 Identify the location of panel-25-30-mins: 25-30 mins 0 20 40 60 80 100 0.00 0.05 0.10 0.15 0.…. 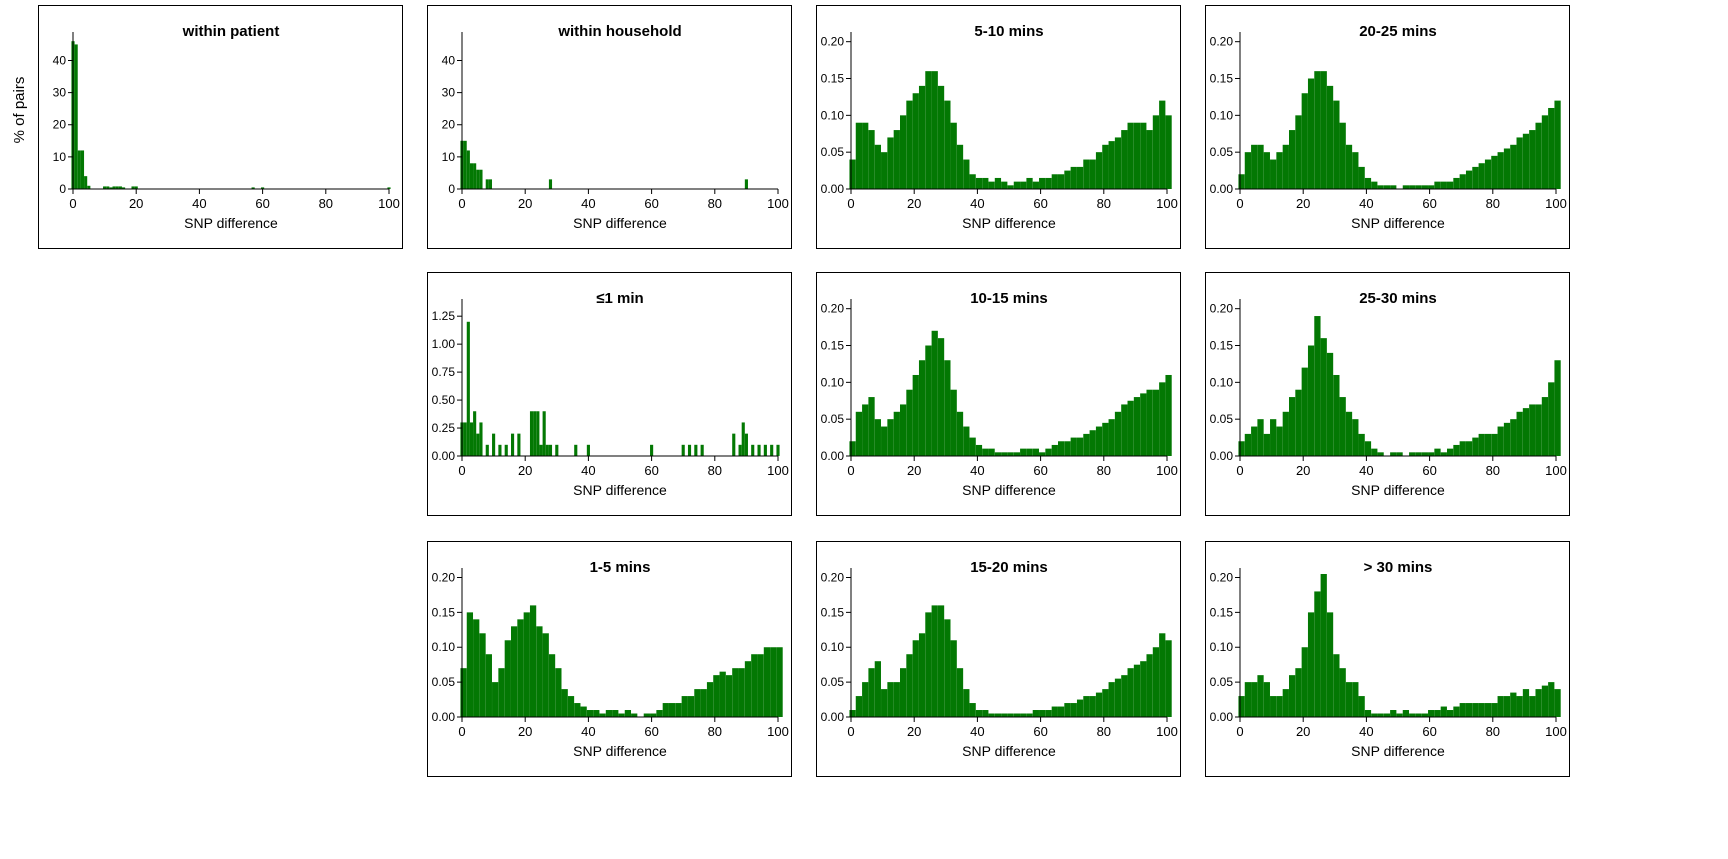
(1387, 394).